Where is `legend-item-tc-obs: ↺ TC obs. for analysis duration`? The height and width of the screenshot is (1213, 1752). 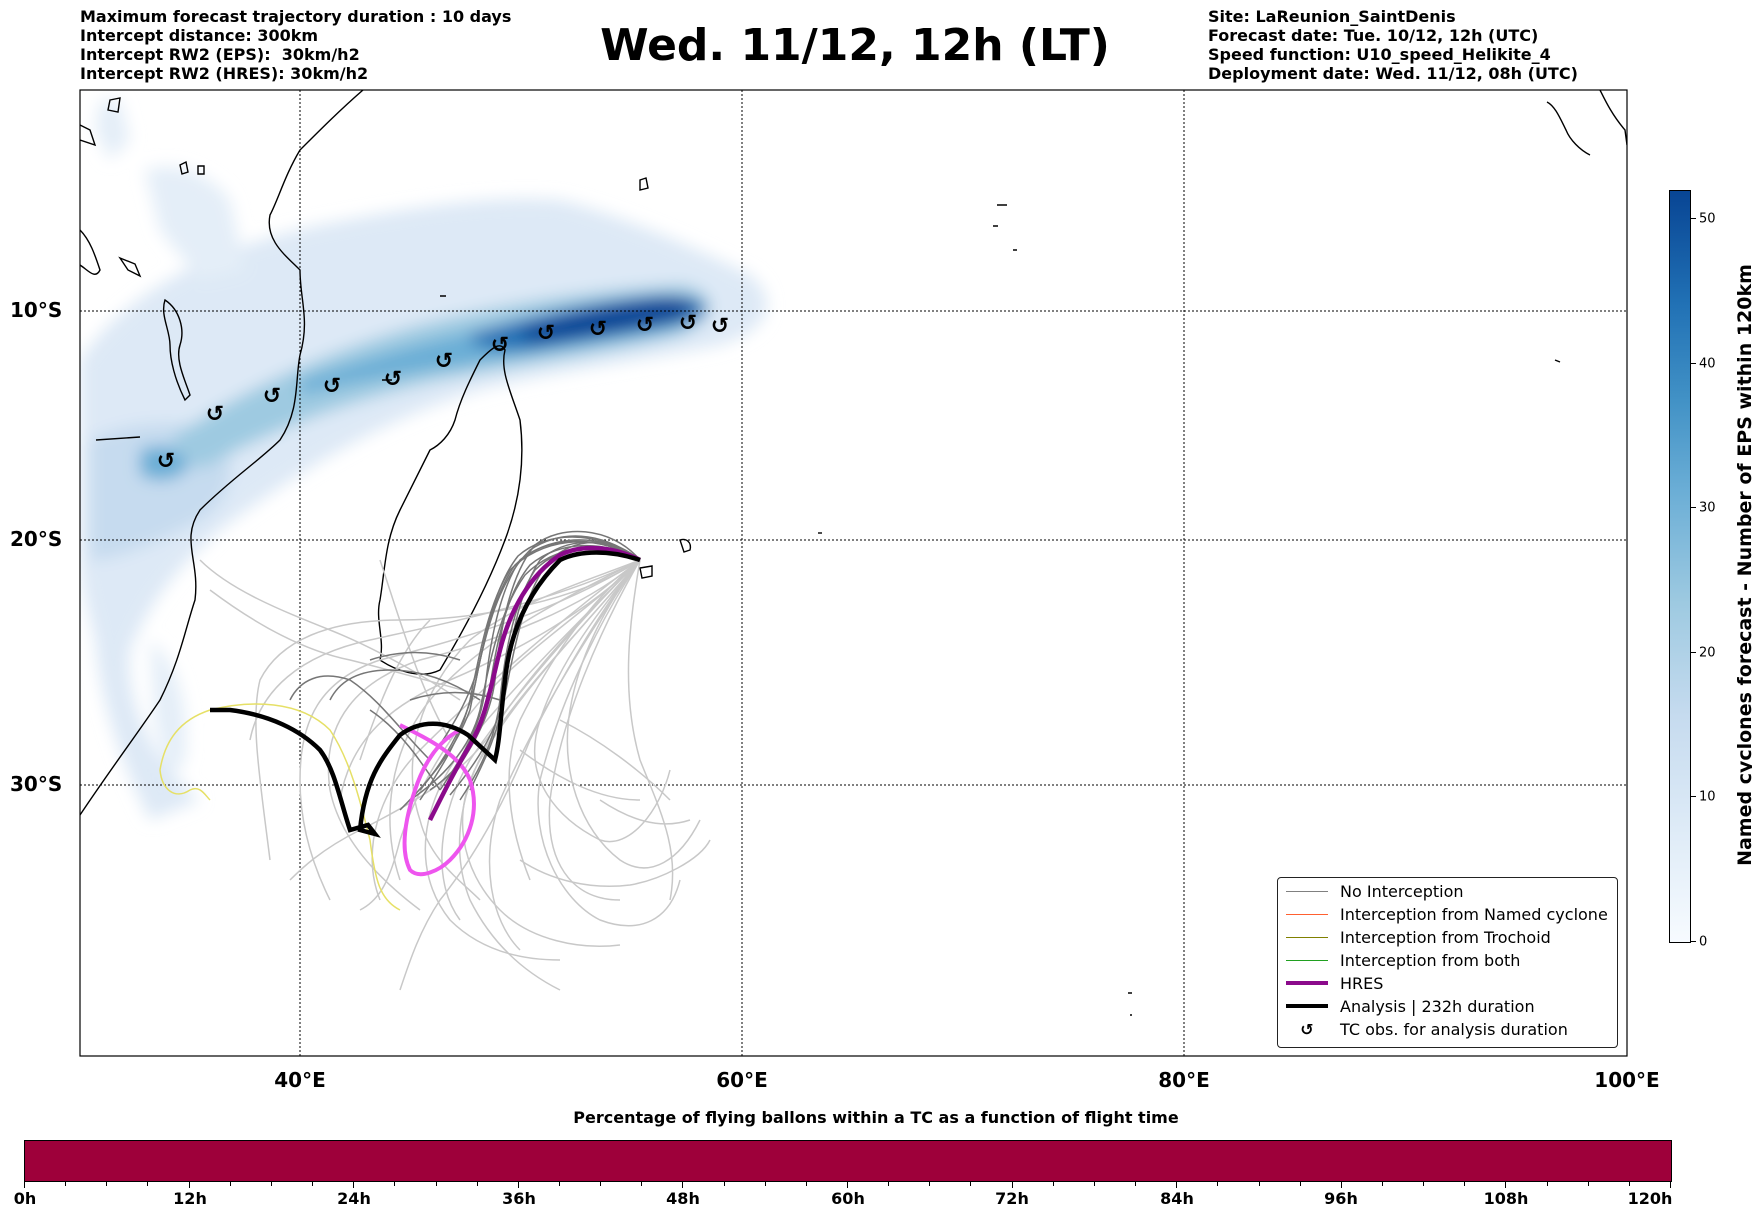
legend-item-tc-obs: ↺ TC obs. for analysis duration is located at coordinates (1427, 1029).